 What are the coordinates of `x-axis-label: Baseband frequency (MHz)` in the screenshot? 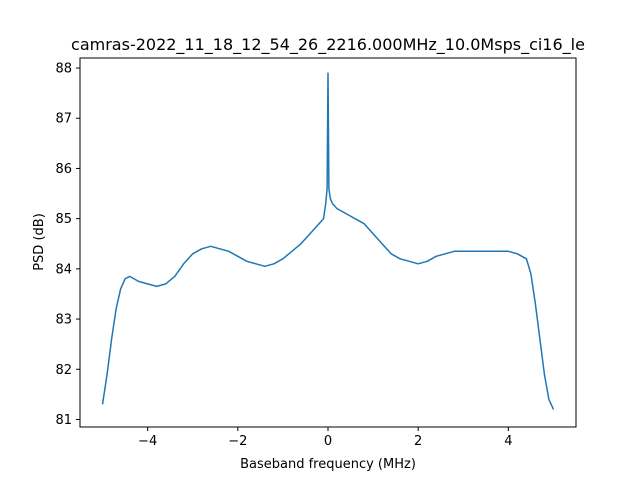 It's located at (328, 464).